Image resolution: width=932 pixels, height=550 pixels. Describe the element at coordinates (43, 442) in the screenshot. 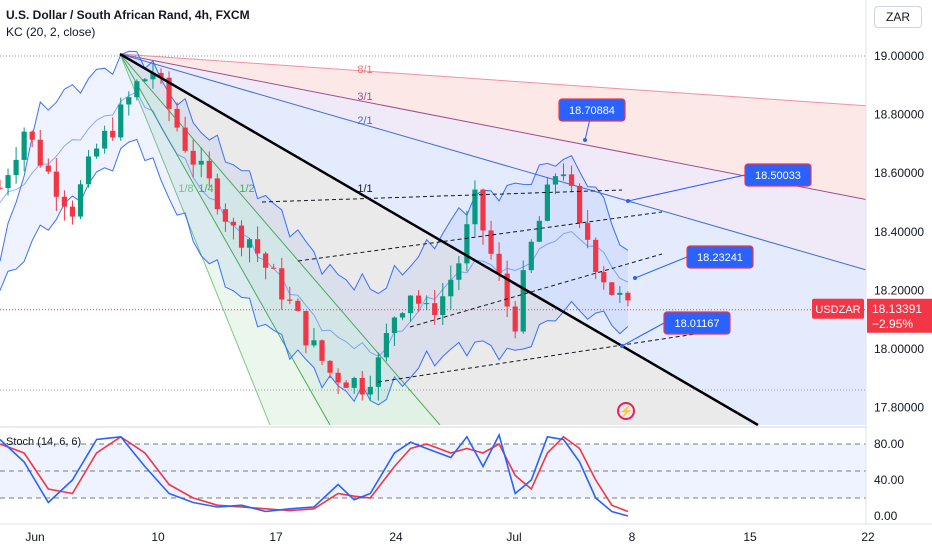

I see `stoch-title: Stoch (14, 6, 6)` at that location.